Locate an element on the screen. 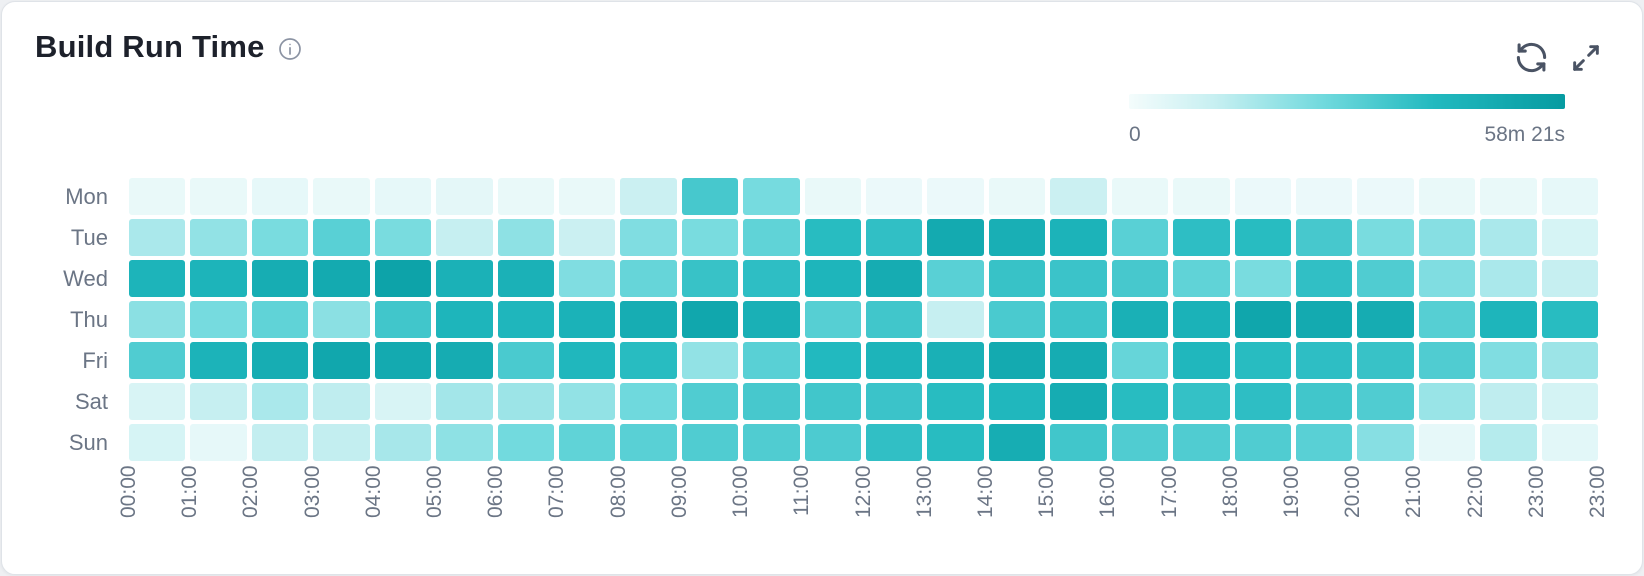 The width and height of the screenshot is (1644, 576). refresh-button is located at coordinates (1531, 57).